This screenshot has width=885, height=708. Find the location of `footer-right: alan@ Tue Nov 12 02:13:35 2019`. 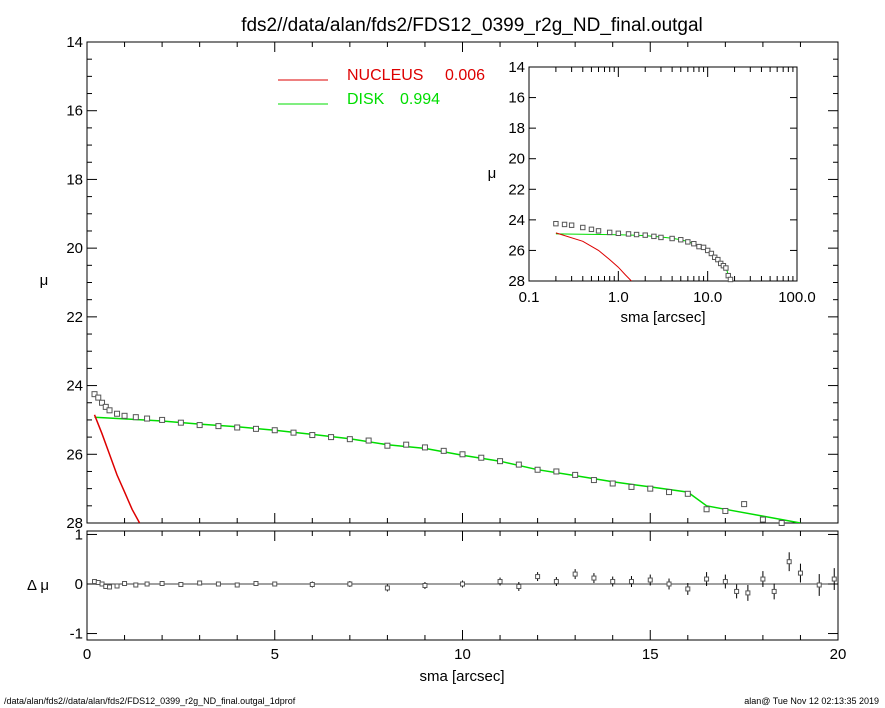

footer-right: alan@ Tue Nov 12 02:13:35 2019 is located at coordinates (811, 701).